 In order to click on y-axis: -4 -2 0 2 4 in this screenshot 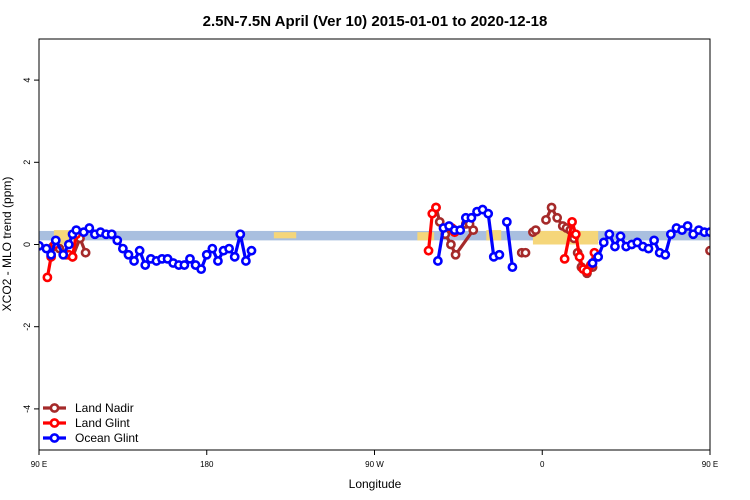, I will do `click(30, 245)`.